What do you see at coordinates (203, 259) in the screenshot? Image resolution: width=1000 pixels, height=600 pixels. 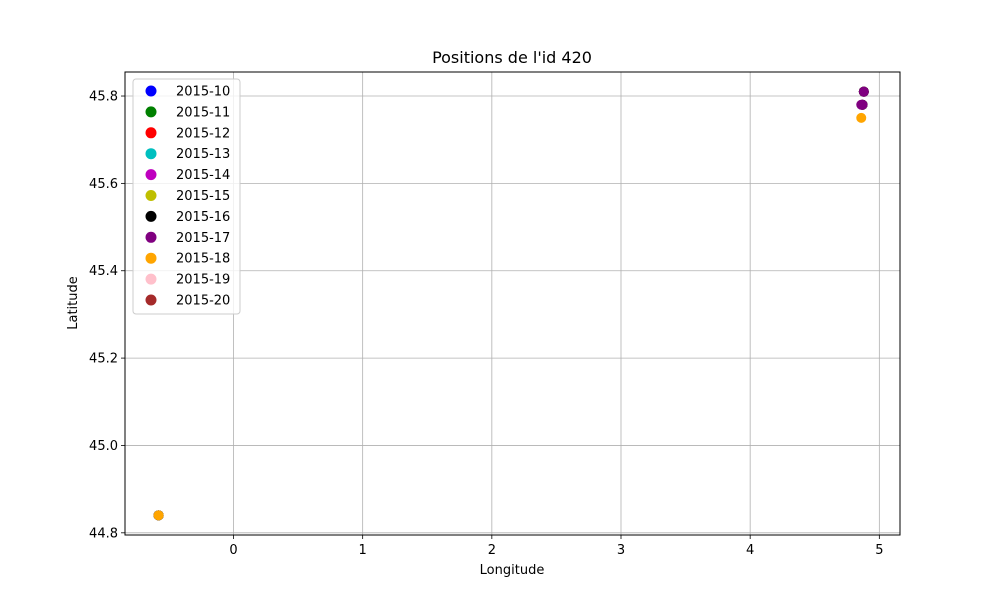 I see `legend-label: 2015-18` at bounding box center [203, 259].